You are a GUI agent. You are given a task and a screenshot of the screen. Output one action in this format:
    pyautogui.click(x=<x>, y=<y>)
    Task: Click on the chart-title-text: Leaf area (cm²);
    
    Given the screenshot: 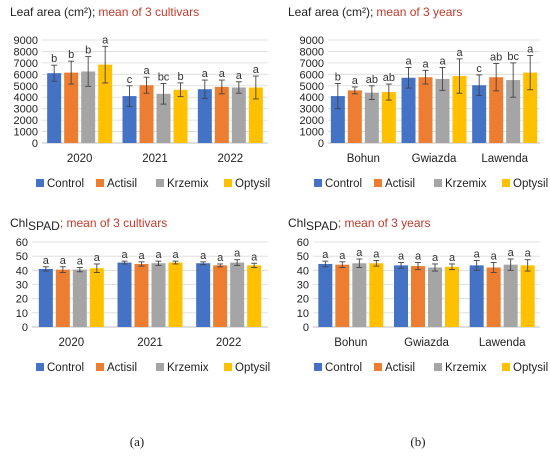 What is the action you would take?
    pyautogui.click(x=52, y=12)
    